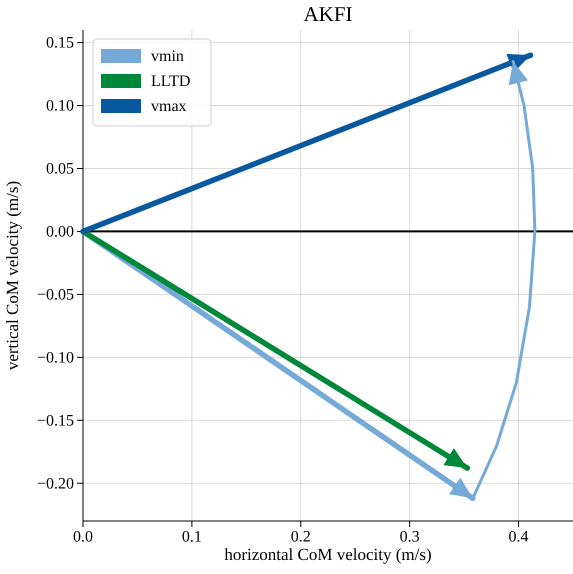 The image size is (573, 574). What do you see at coordinates (83, 537) in the screenshot?
I see `x-tick-label: 0.0` at bounding box center [83, 537].